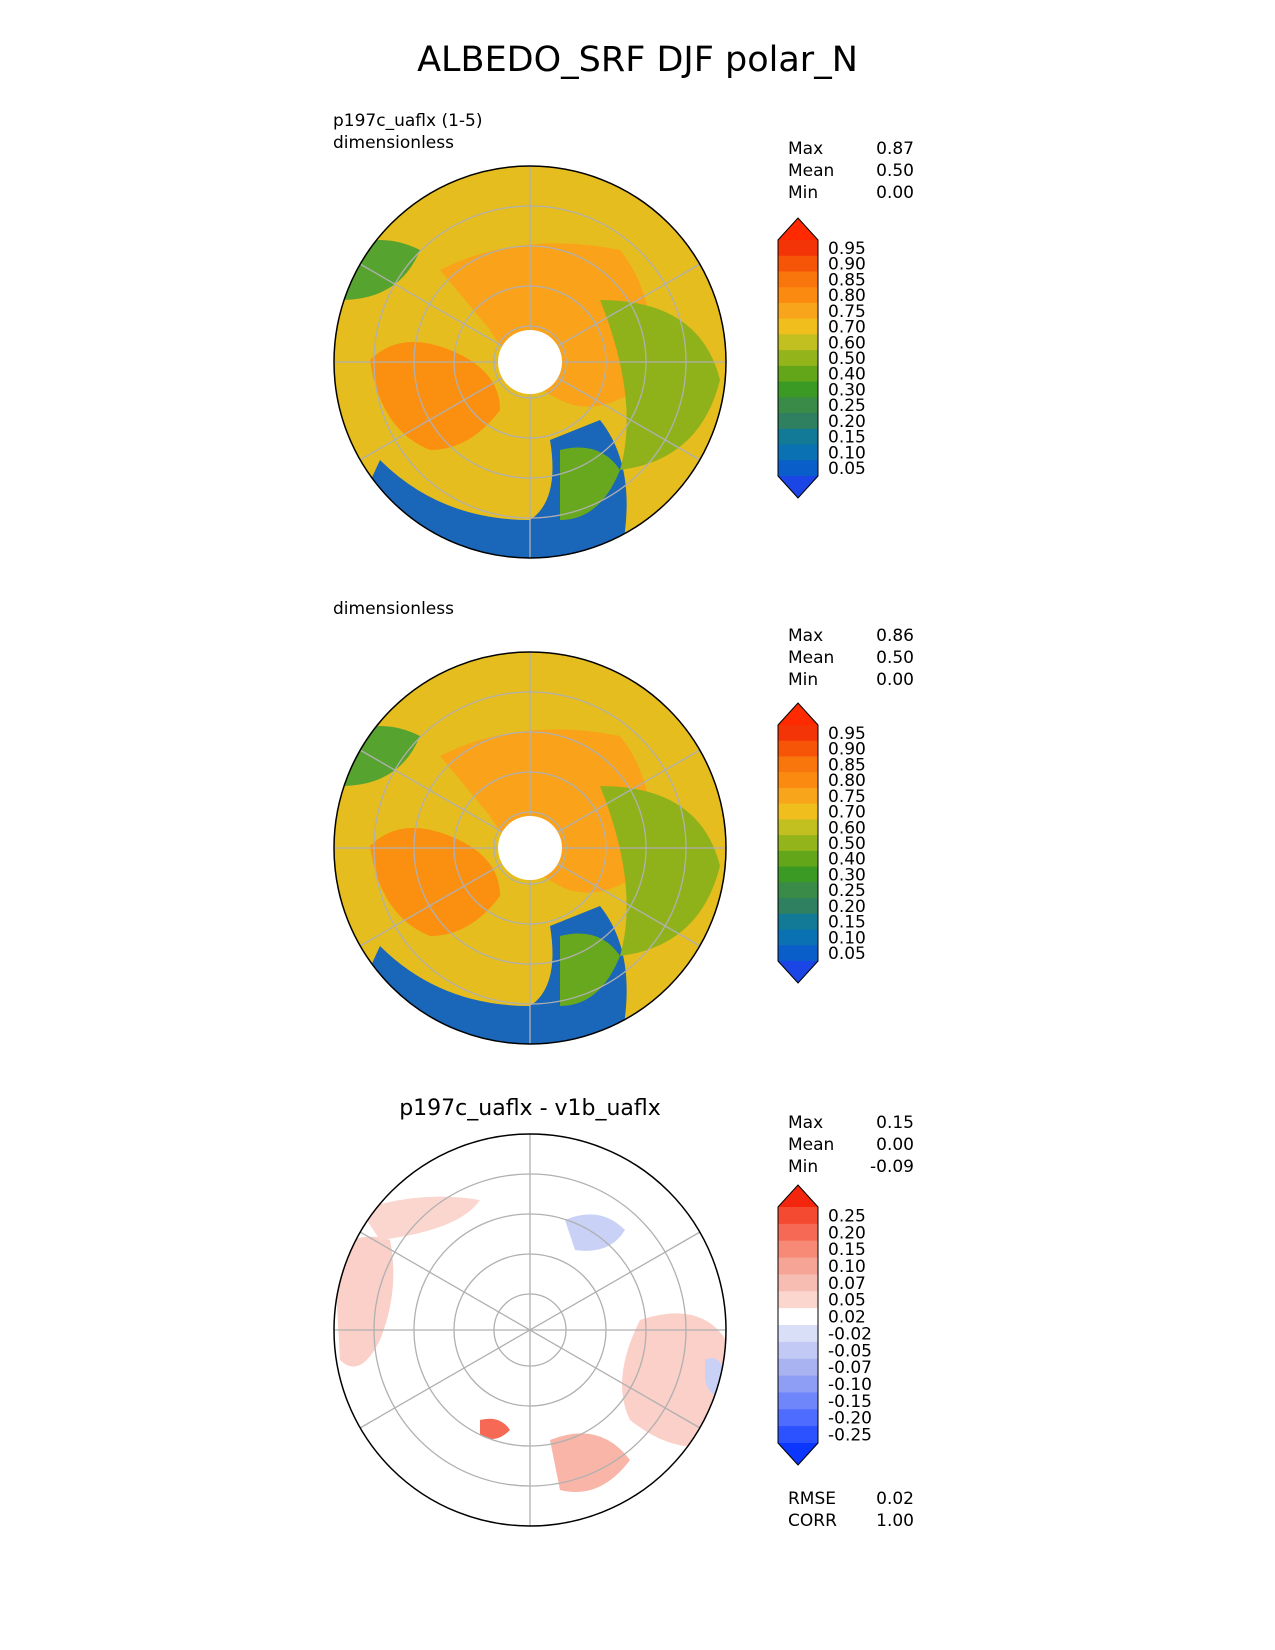 The image size is (1275, 1650). What do you see at coordinates (850, 1419) in the screenshot?
I see `colorbar-tick-label: -0.20` at bounding box center [850, 1419].